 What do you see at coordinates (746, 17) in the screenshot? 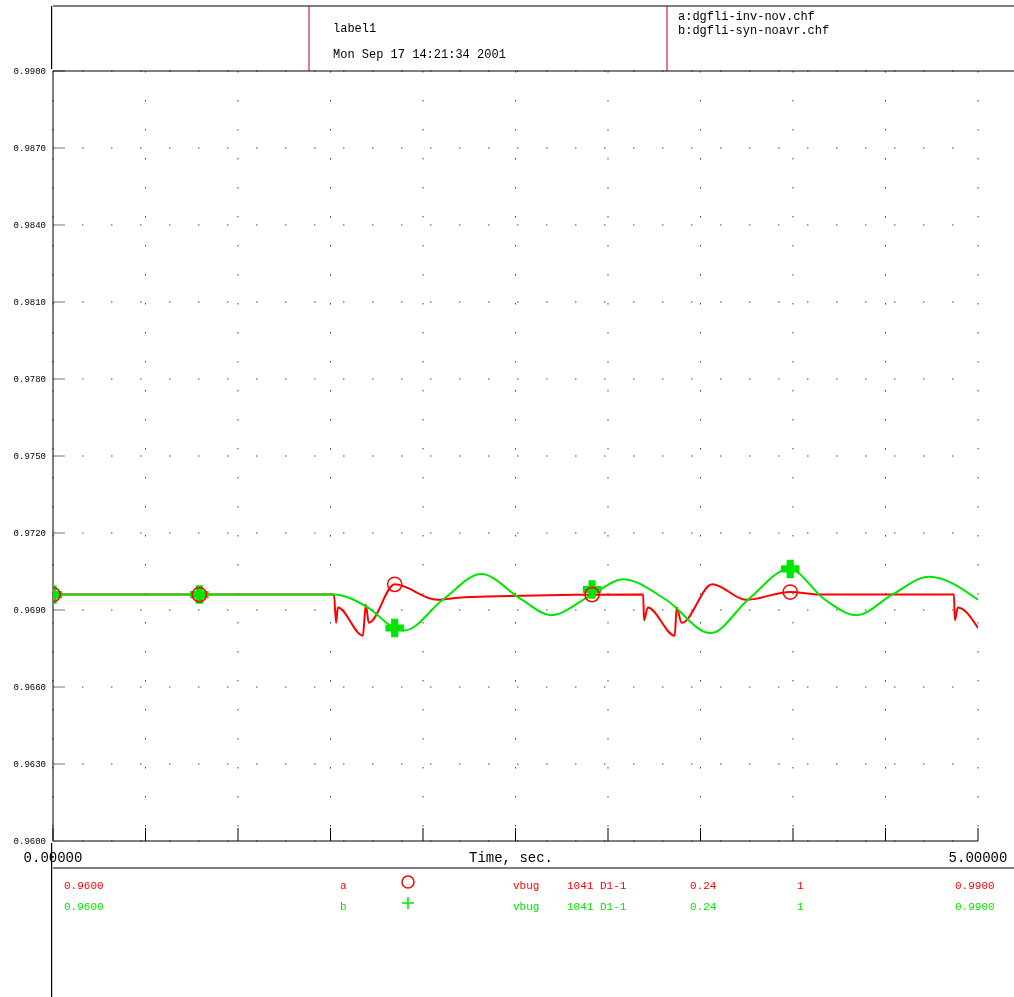
I see `text: a:dgfli-inv-nov.chf` at bounding box center [746, 17].